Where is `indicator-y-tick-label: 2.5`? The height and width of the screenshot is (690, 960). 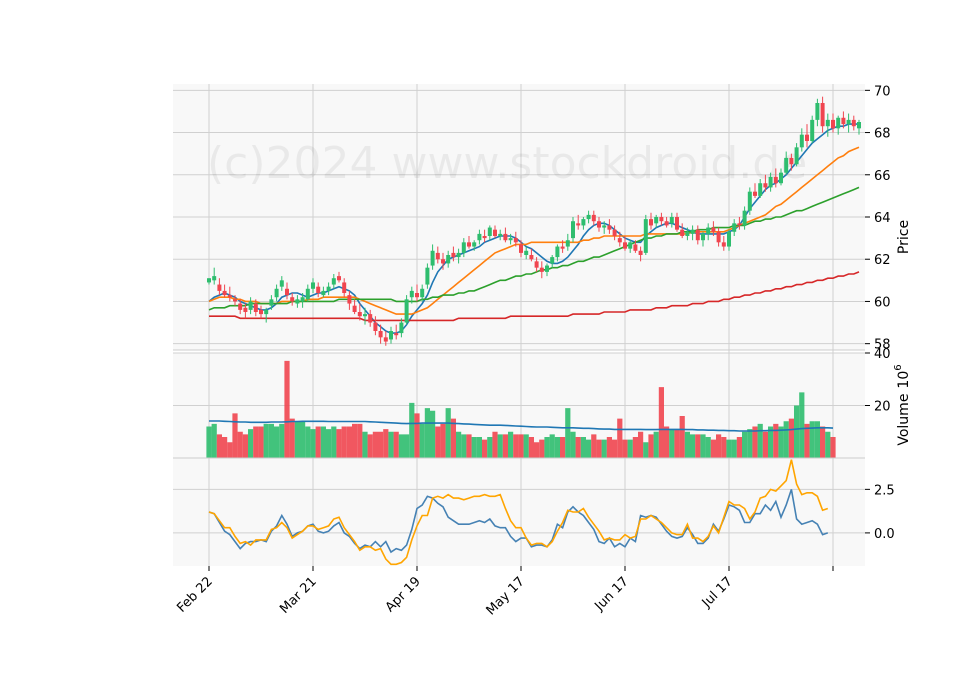 indicator-y-tick-label: 2.5 is located at coordinates (884, 490).